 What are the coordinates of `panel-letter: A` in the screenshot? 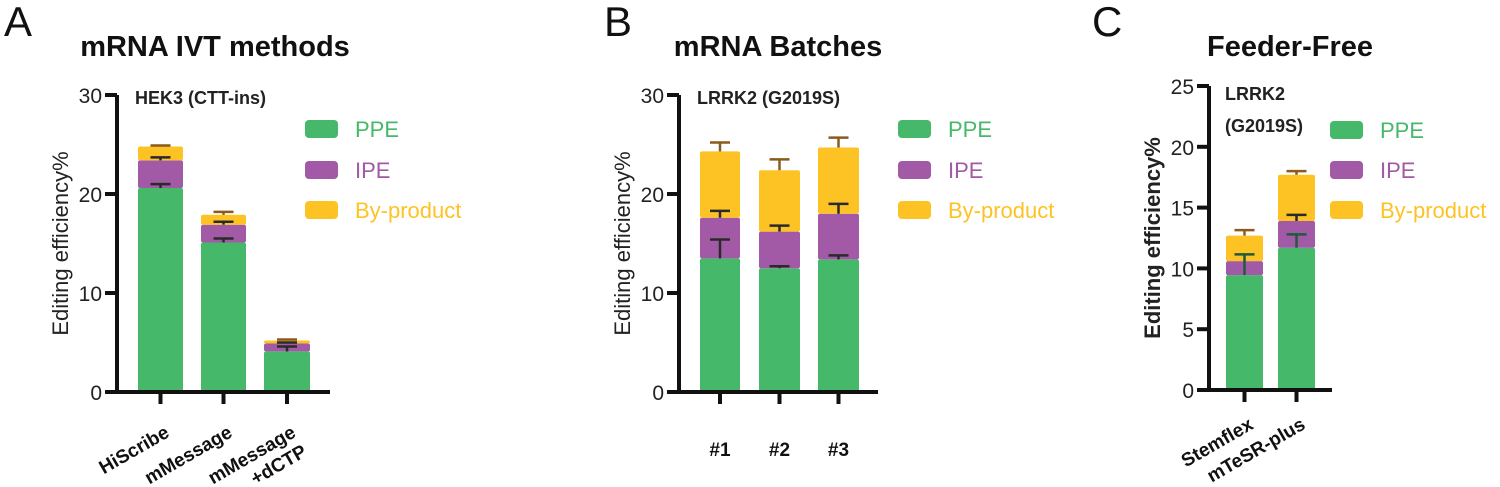 It's located at (18, 22).